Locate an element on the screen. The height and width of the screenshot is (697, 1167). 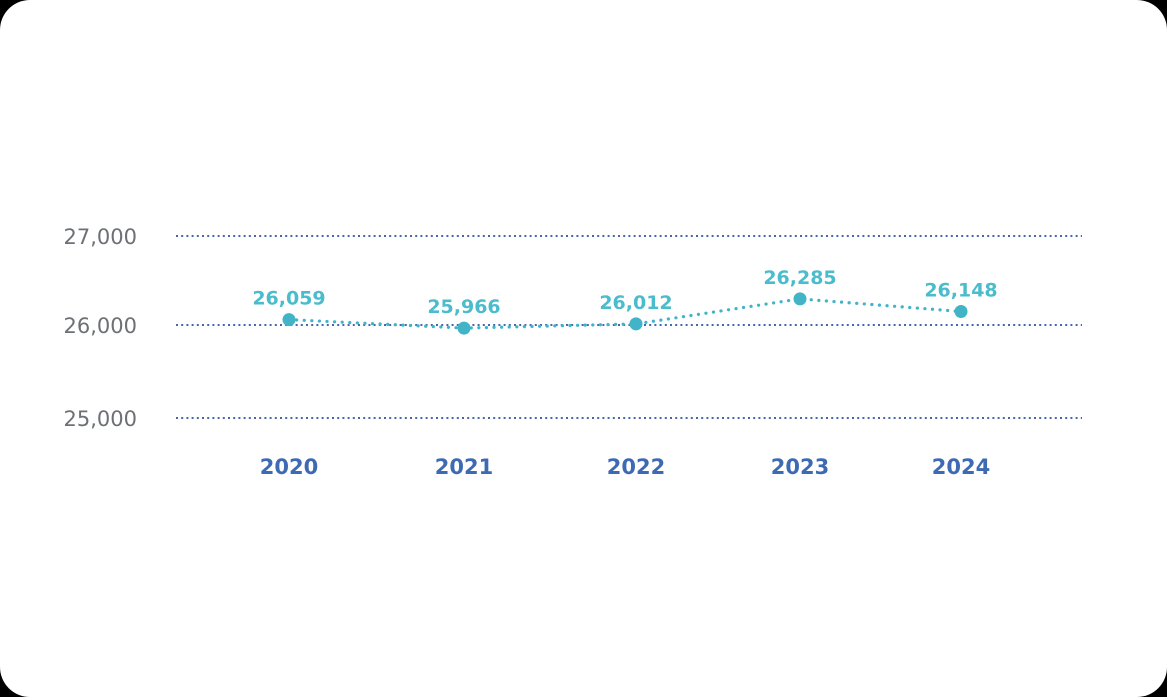
x-axis-tick-label: 2024 is located at coordinates (961, 467).